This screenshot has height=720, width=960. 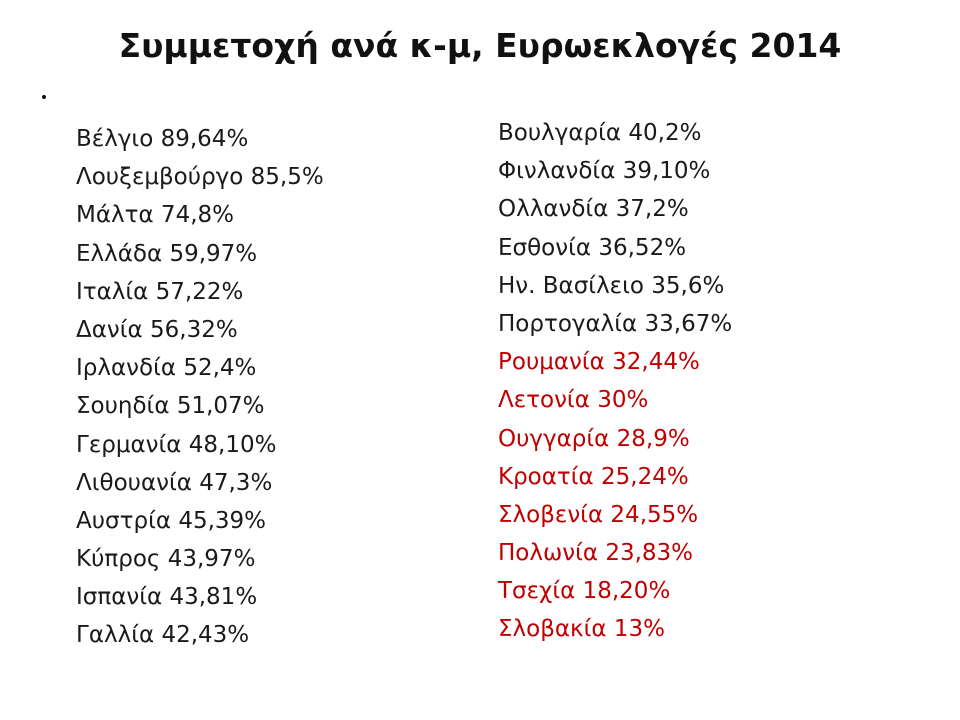 What do you see at coordinates (171, 520) in the screenshot?
I see `list-item: Αυστρία 45,39%` at bounding box center [171, 520].